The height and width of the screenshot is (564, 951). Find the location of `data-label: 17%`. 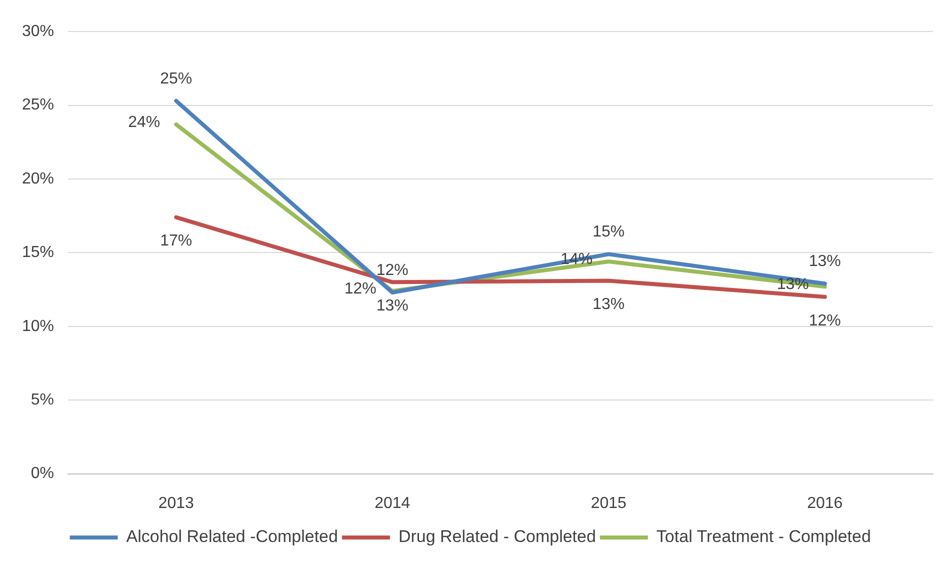

data-label: 17% is located at coordinates (176, 241).